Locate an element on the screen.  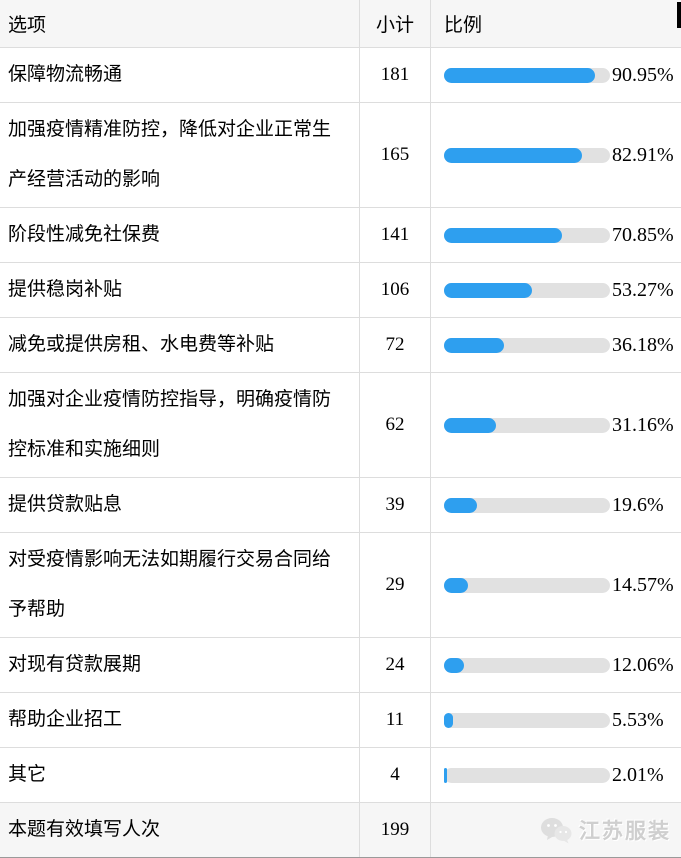
ratio-percent-label: 82.91% is located at coordinates (643, 154).